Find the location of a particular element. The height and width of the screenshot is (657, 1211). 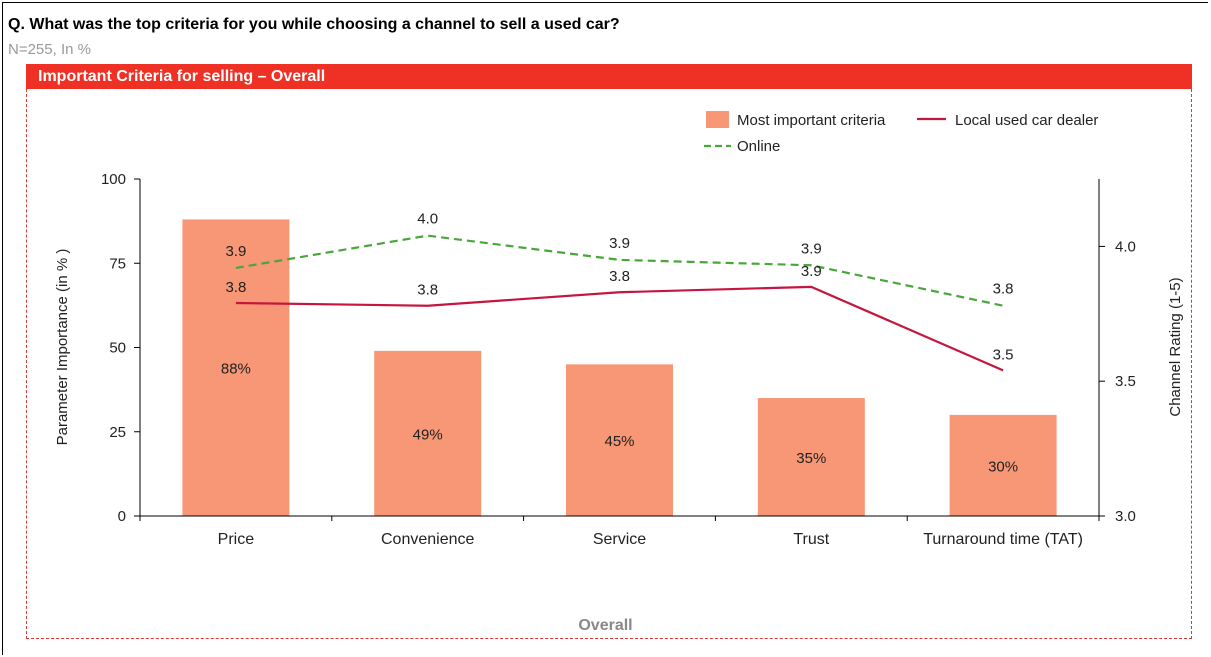

dealer-data-label: 3.5 is located at coordinates (1003, 354).